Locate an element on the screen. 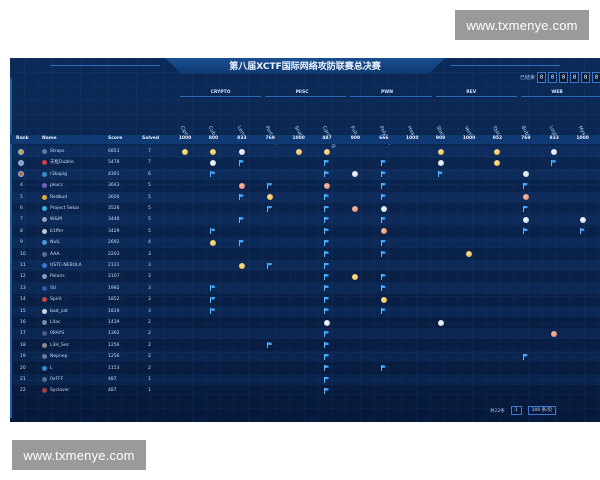 This screenshot has height=480, width=600. table-row: 6 Project Sekai 3526 5 is located at coordinates (305, 208).